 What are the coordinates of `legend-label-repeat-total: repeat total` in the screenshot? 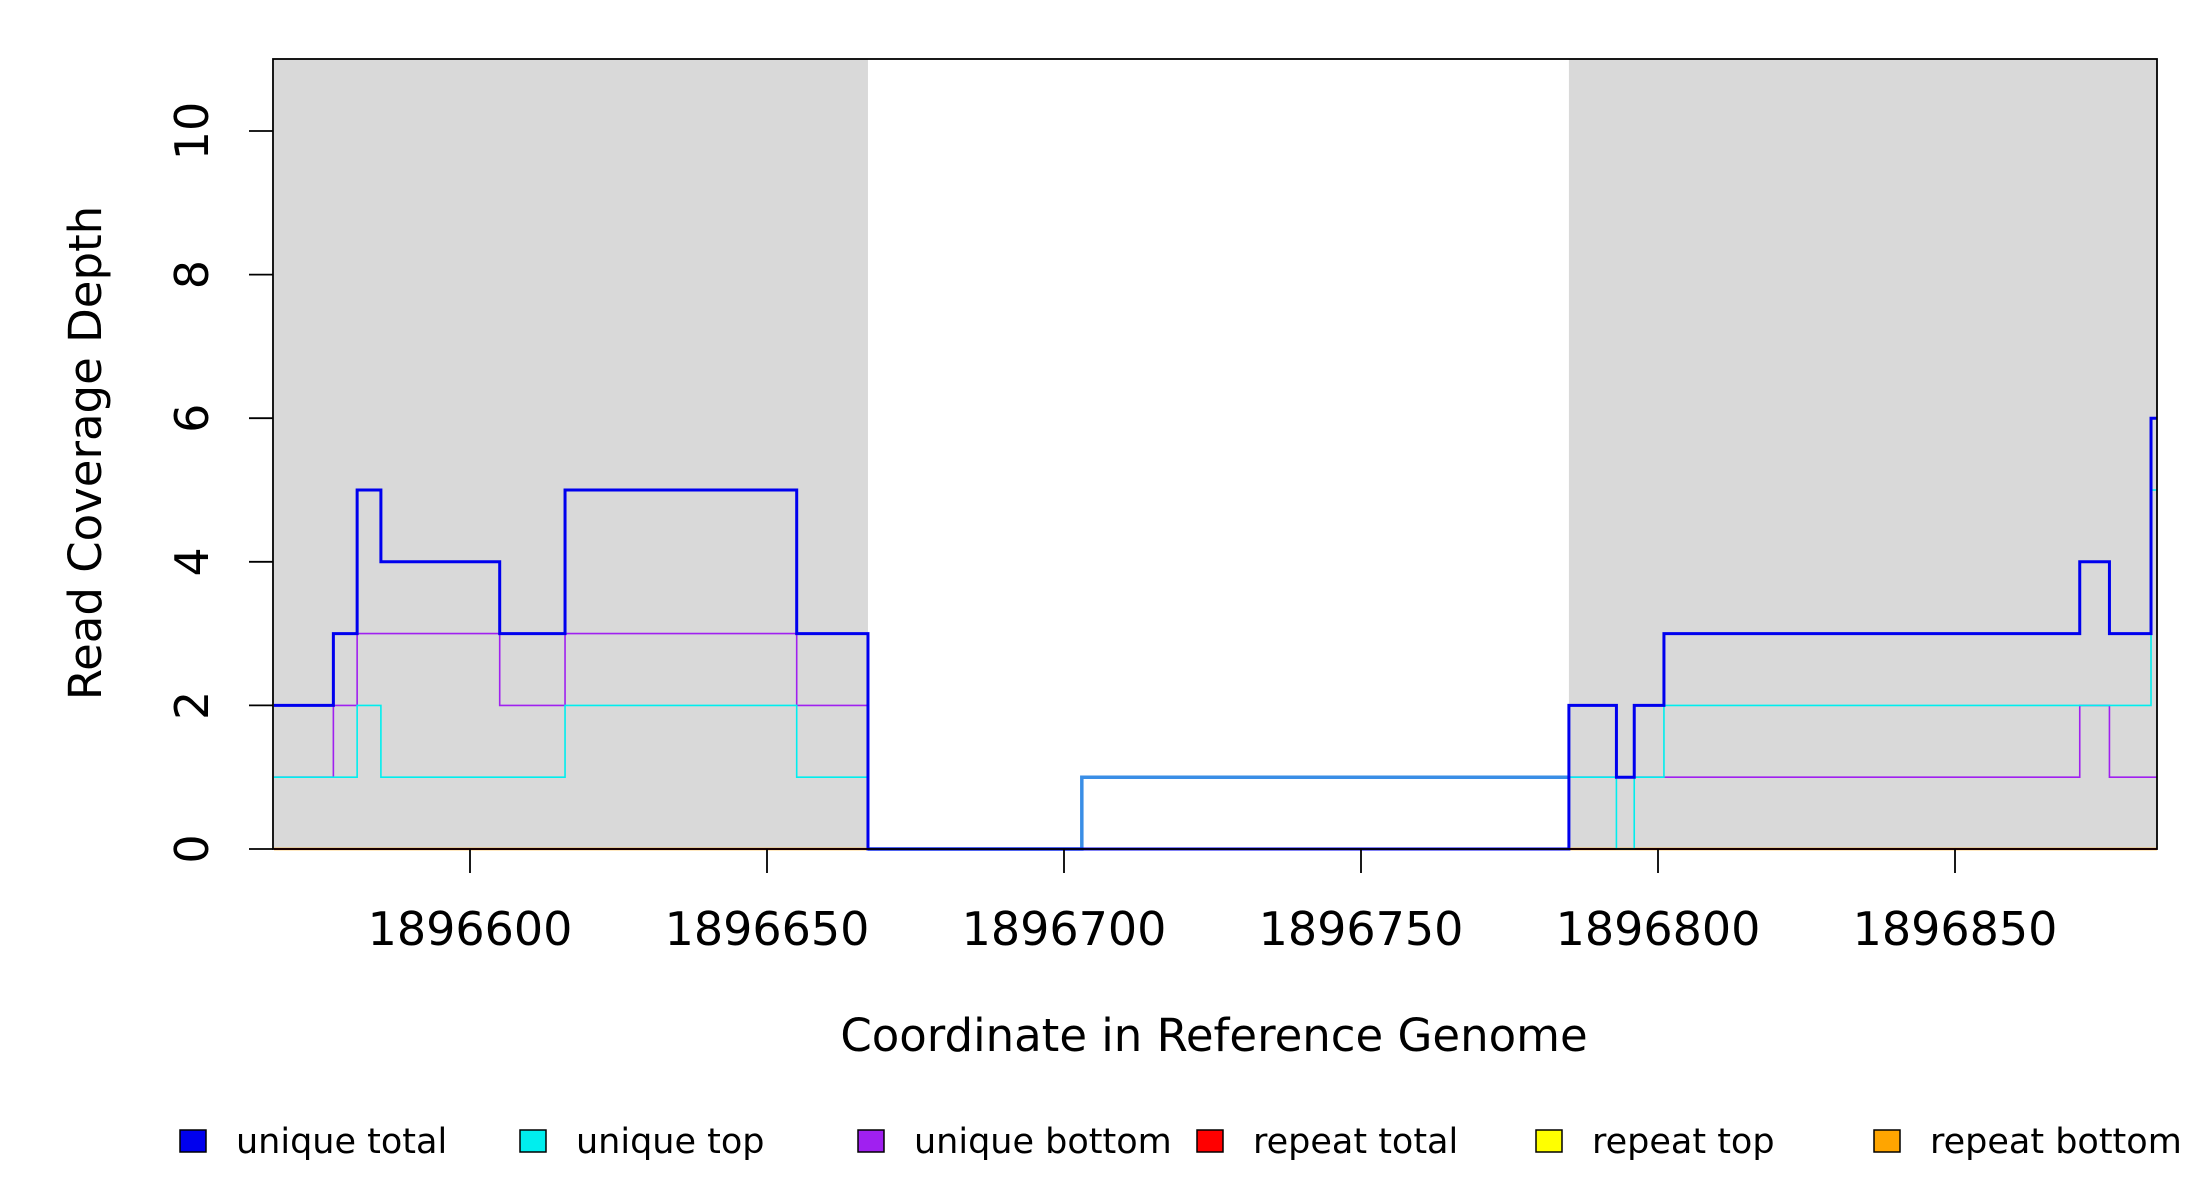 It's located at (1355, 1142).